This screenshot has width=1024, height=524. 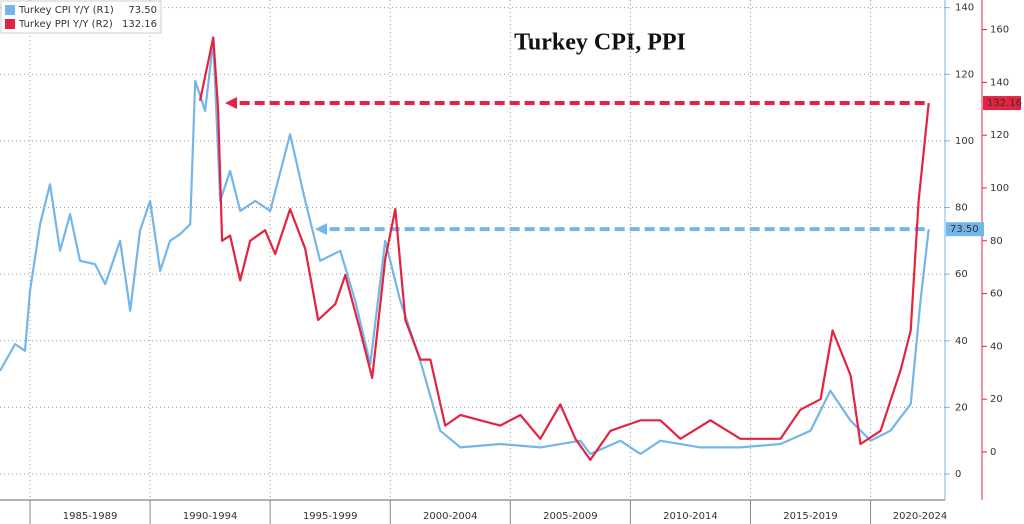 What do you see at coordinates (570, 516) in the screenshot?
I see `x-tick-label: 2005-2009` at bounding box center [570, 516].